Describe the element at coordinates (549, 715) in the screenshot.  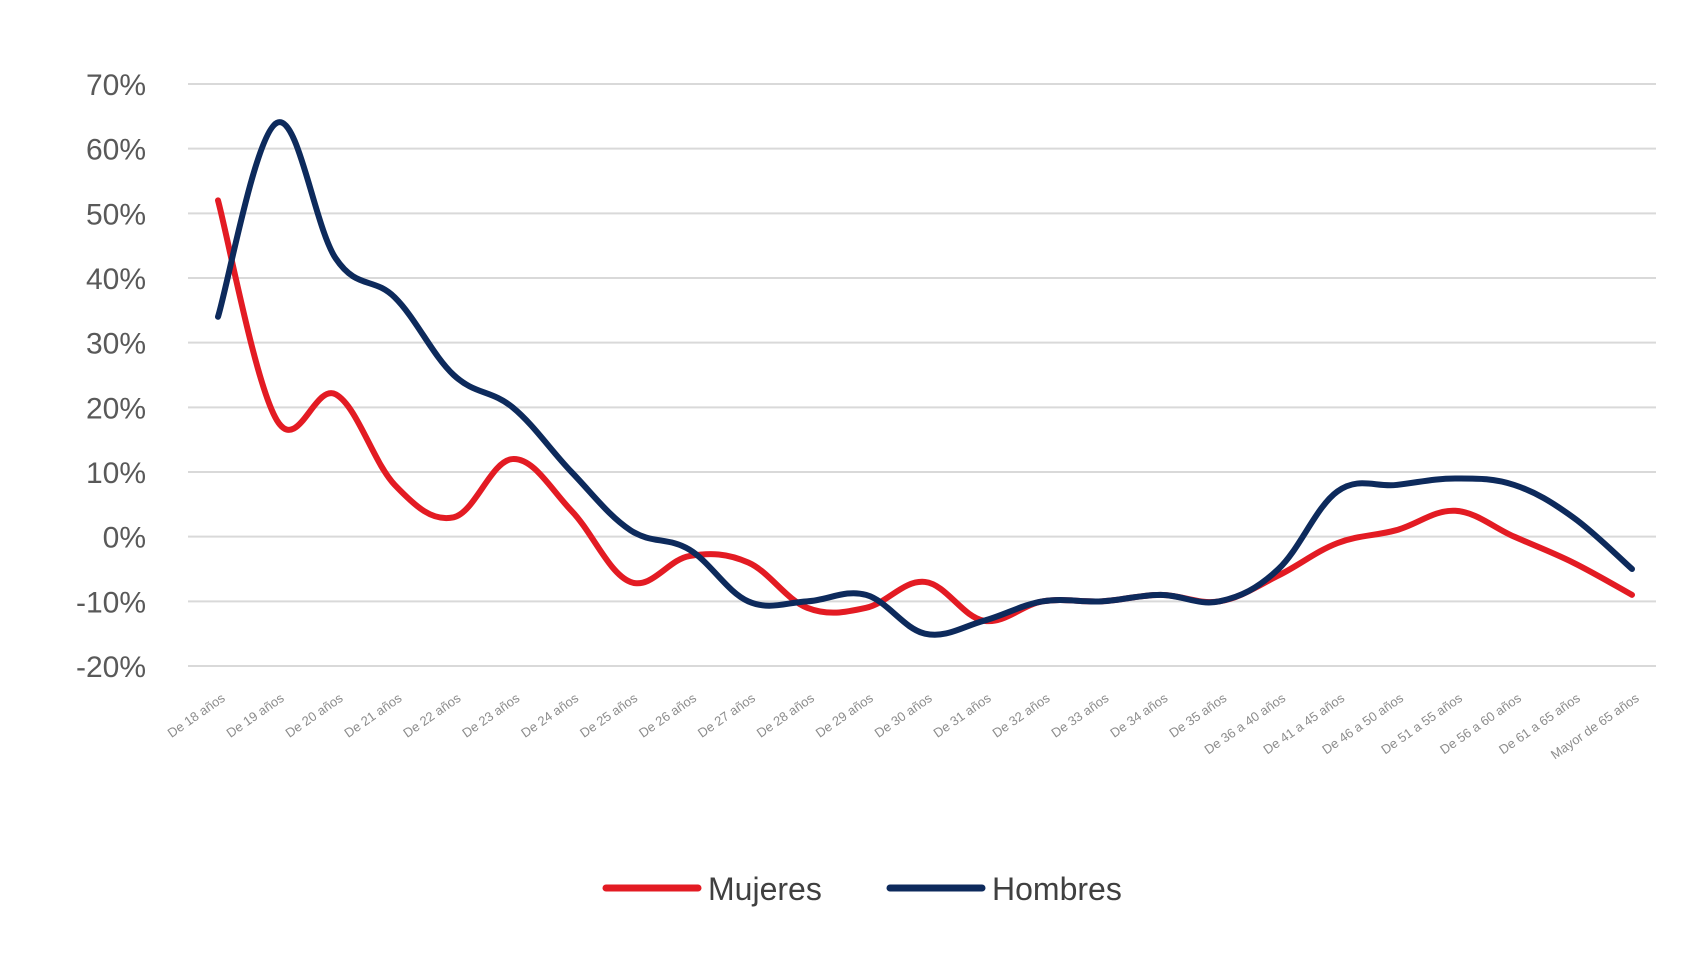
I see `x-tick-label: De 24 años` at that location.